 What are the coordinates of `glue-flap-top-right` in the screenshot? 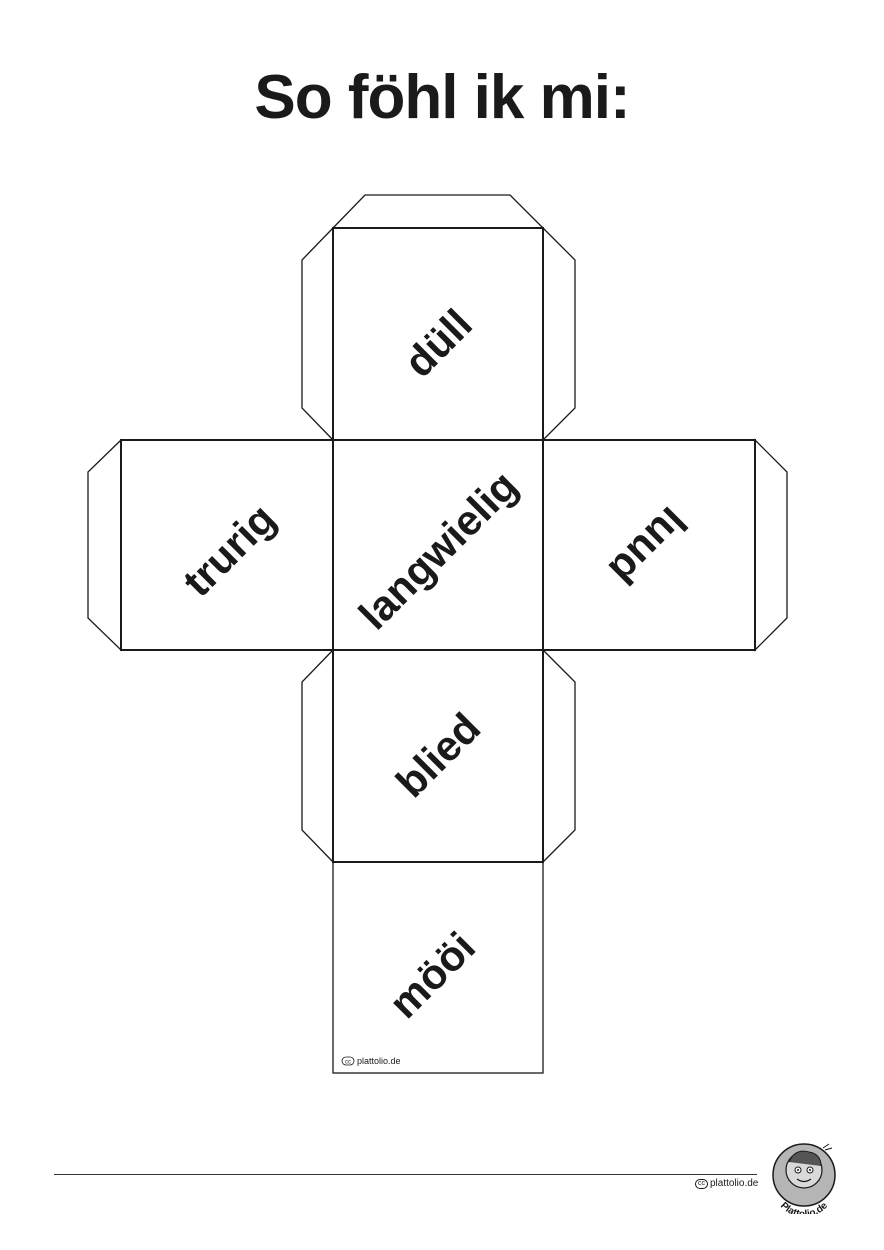 It's located at (559, 334).